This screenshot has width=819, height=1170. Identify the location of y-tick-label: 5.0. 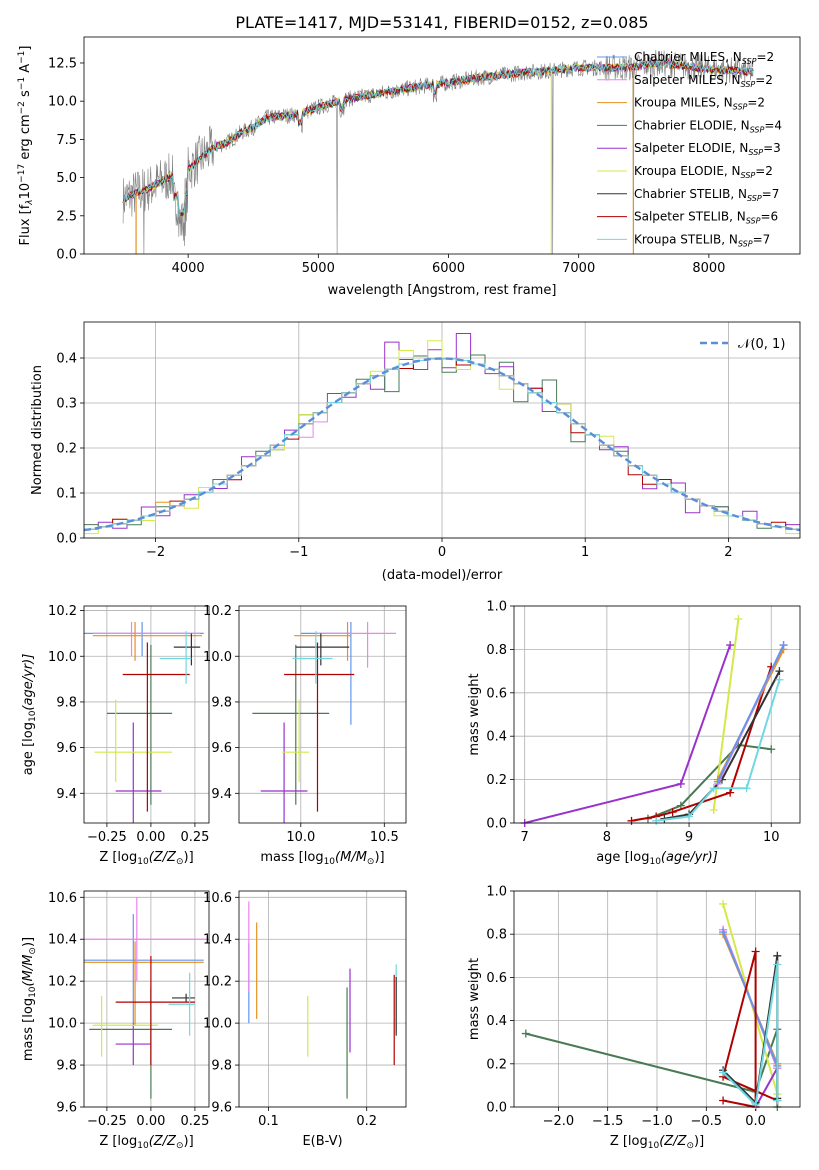
(66, 178).